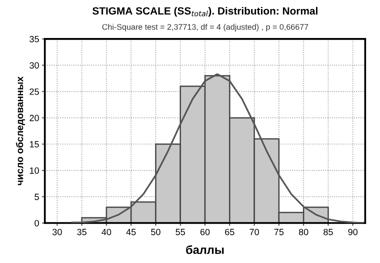 The height and width of the screenshot is (263, 380). I want to click on y-tick-label: 25, so click(34, 91).